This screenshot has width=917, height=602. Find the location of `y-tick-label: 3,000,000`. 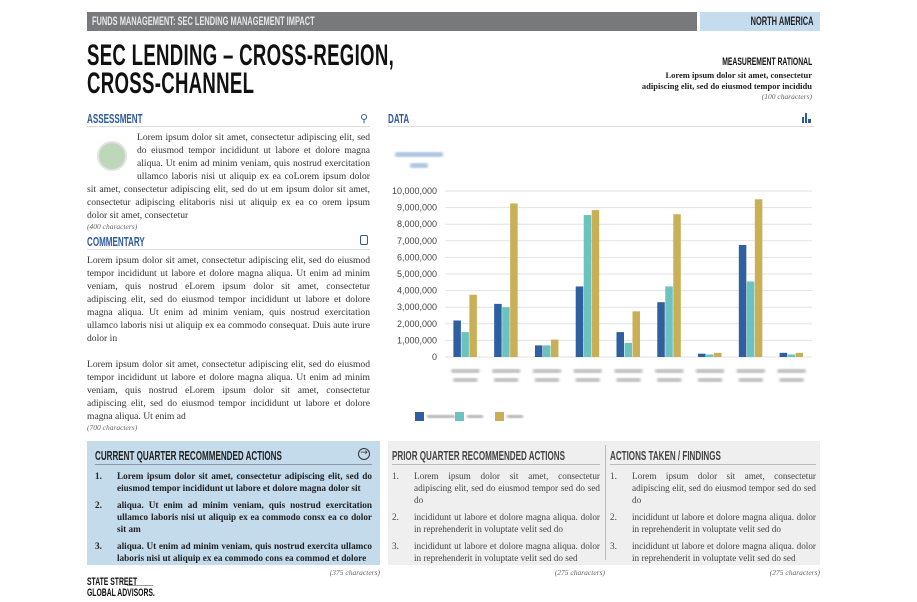

y-tick-label: 3,000,000 is located at coordinates (417, 307).